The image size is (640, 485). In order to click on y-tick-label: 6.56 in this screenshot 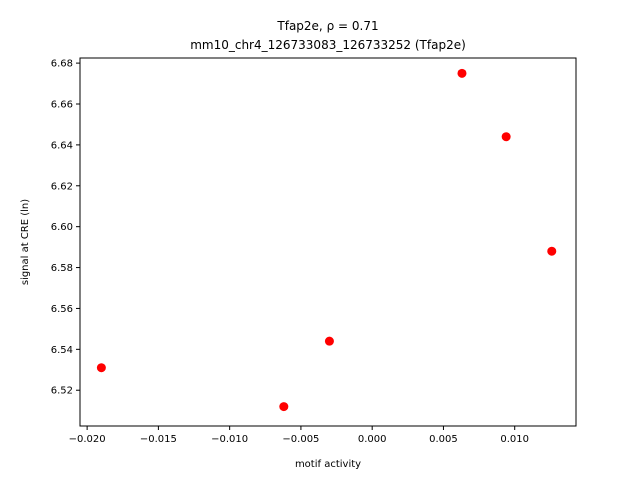, I will do `click(62, 309)`.